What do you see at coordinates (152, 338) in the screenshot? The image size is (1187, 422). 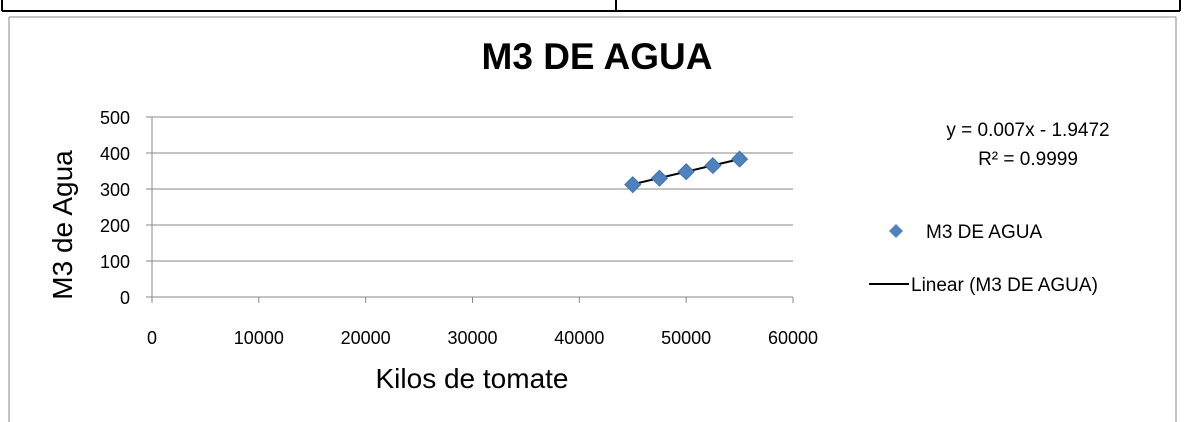 I see `x-tick-label: 0` at bounding box center [152, 338].